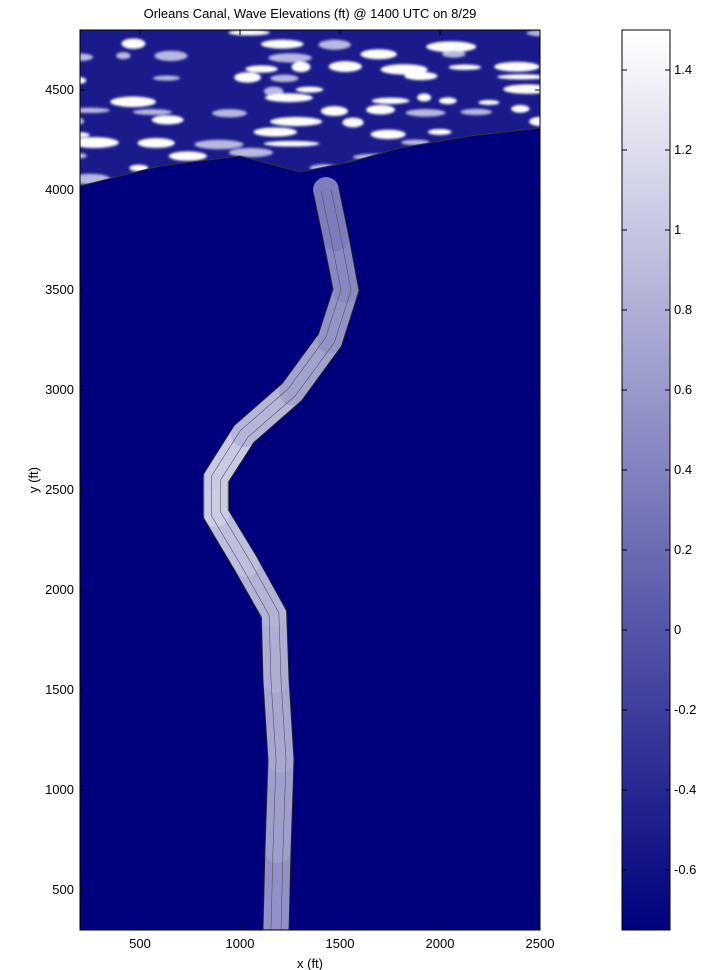  Describe the element at coordinates (59, 689) in the screenshot. I see `y-tick-label: 1500` at that location.